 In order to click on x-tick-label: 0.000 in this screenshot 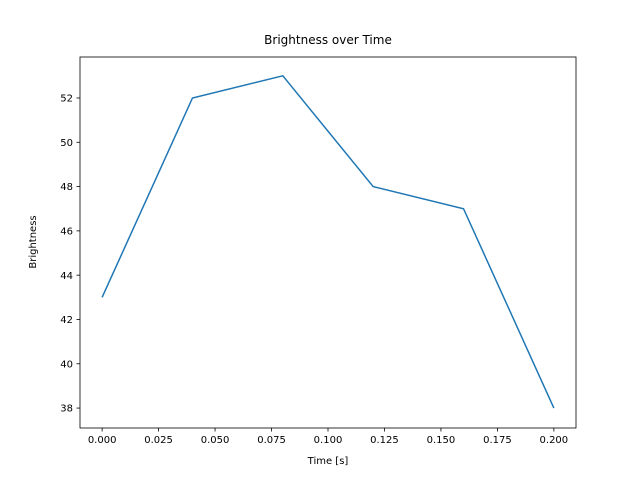, I will do `click(102, 440)`.